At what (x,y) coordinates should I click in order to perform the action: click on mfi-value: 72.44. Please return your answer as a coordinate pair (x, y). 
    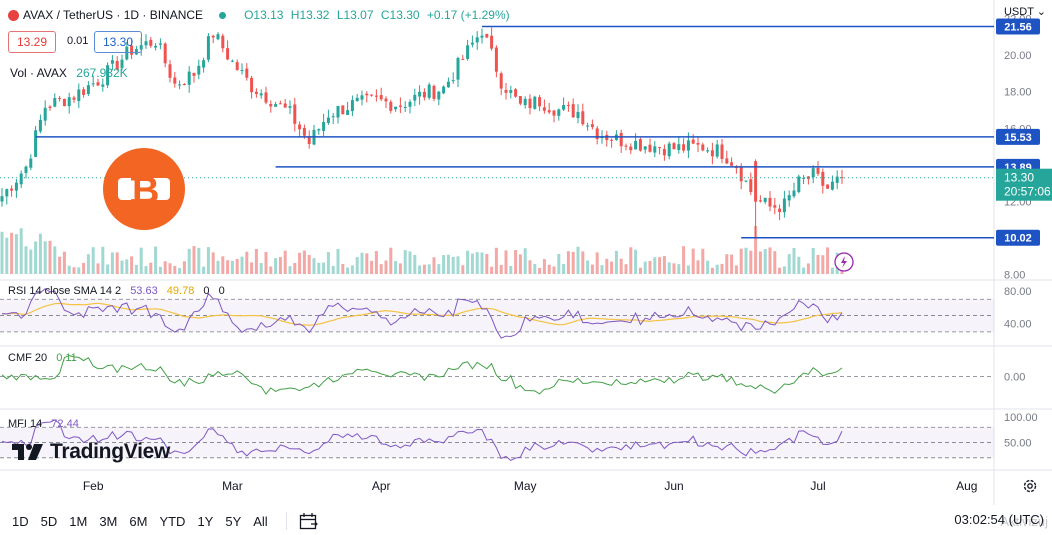
    Looking at the image, I should click on (65, 424).